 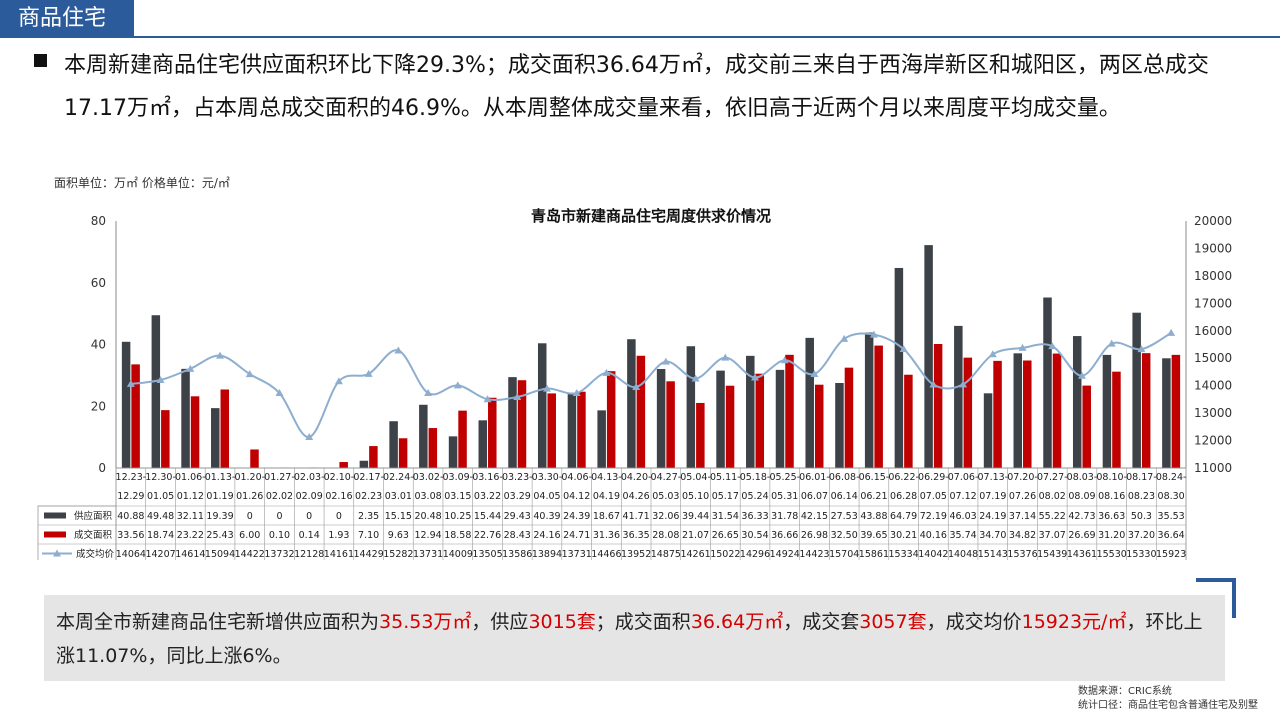 What do you see at coordinates (874, 477) in the screenshot?
I see `x-tick-label-start: 06.15-` at bounding box center [874, 477].